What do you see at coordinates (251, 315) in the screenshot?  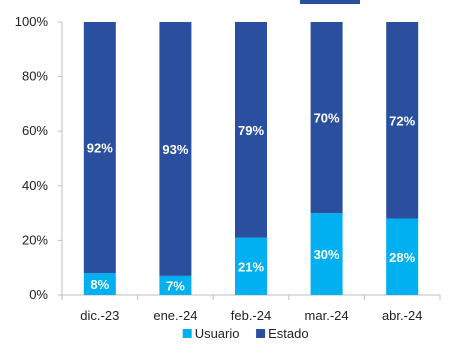 I see `x-tick-label: feb.-24` at bounding box center [251, 315].